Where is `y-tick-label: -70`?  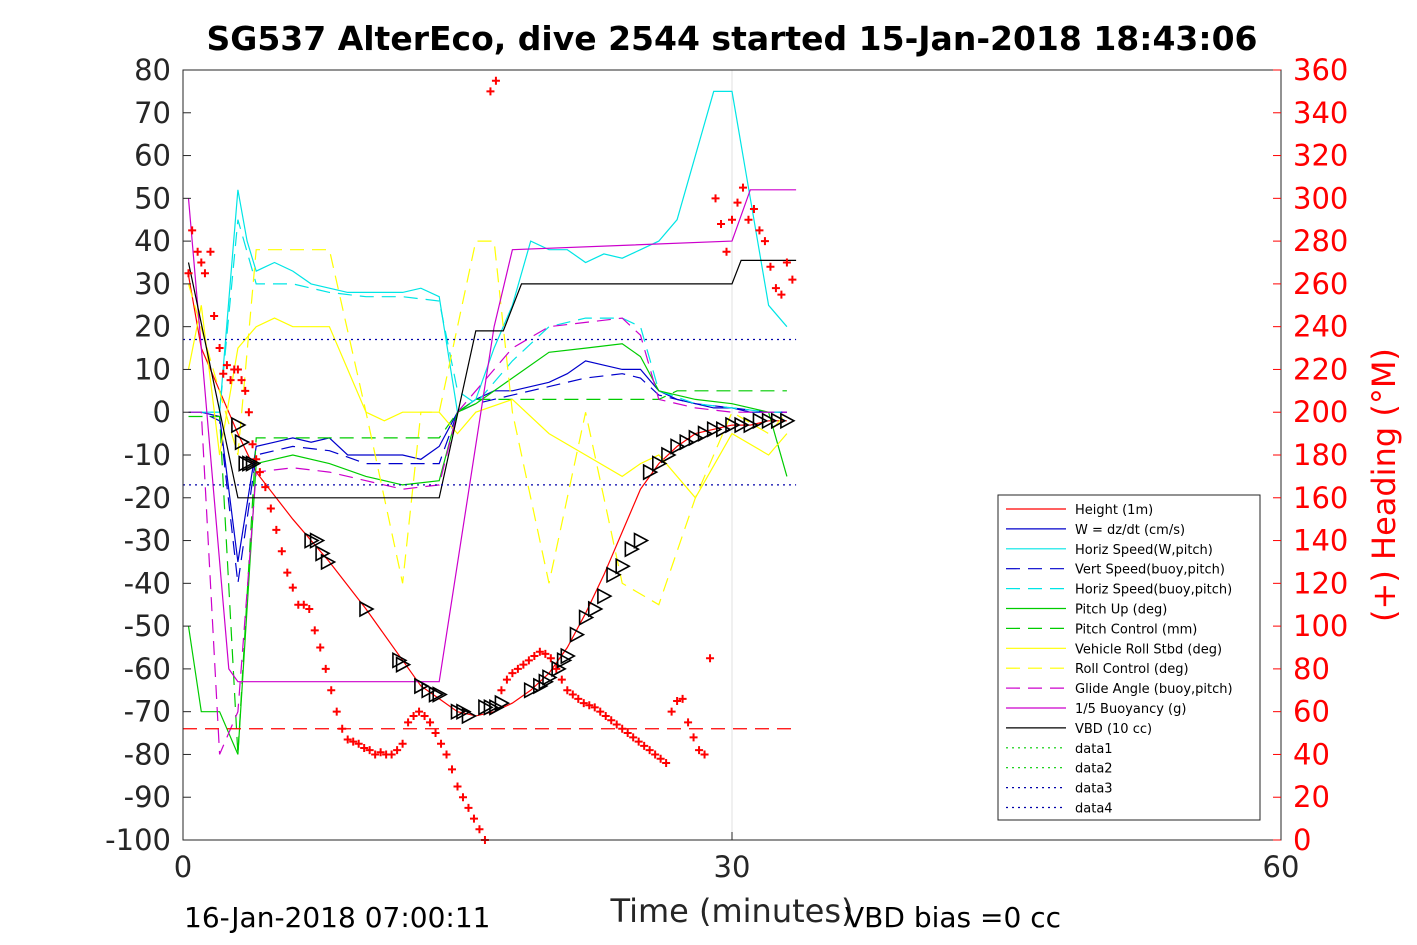 y-tick-label: -70 is located at coordinates (147, 712).